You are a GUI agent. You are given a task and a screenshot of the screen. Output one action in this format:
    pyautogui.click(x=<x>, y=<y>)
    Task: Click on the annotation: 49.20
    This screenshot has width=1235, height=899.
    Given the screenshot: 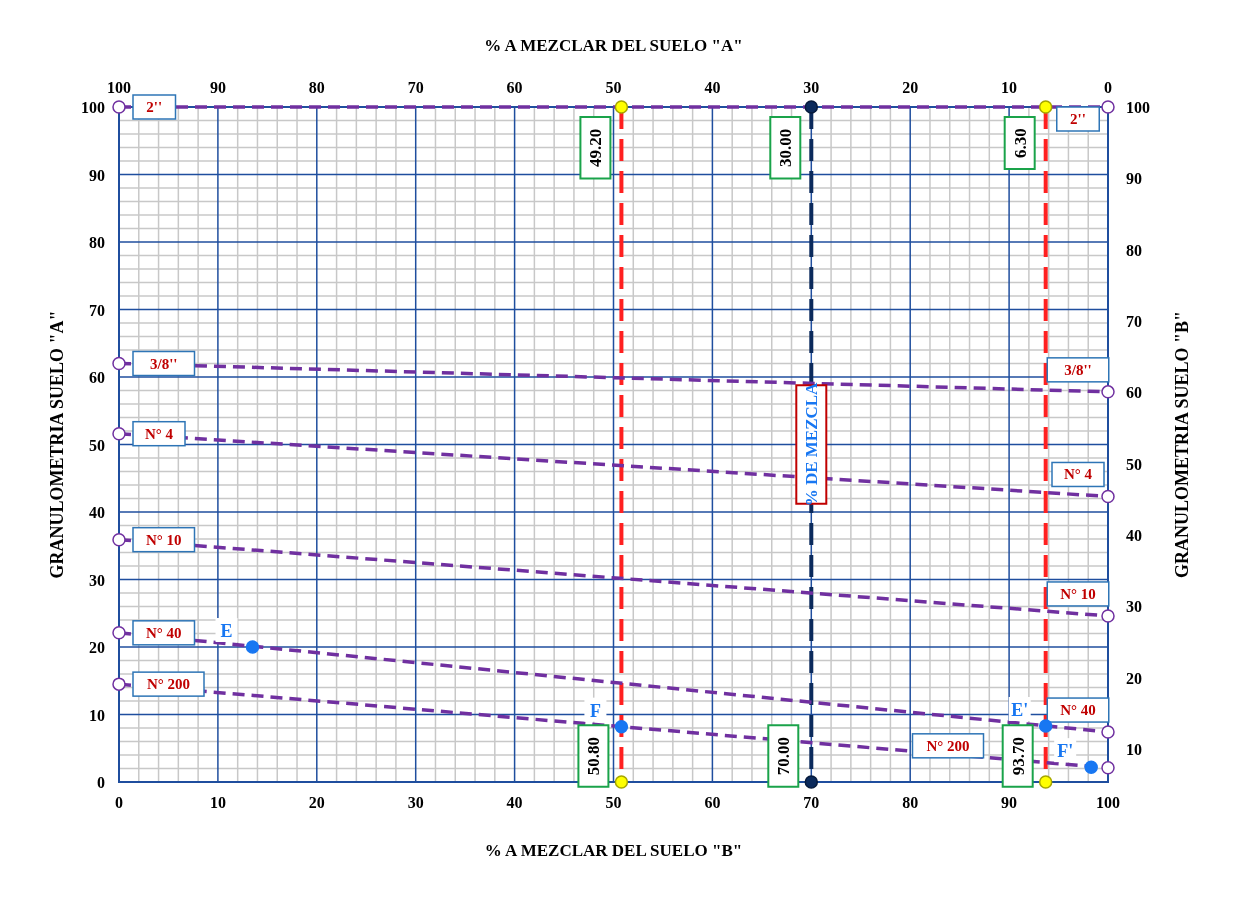 What is the action you would take?
    pyautogui.click(x=596, y=147)
    